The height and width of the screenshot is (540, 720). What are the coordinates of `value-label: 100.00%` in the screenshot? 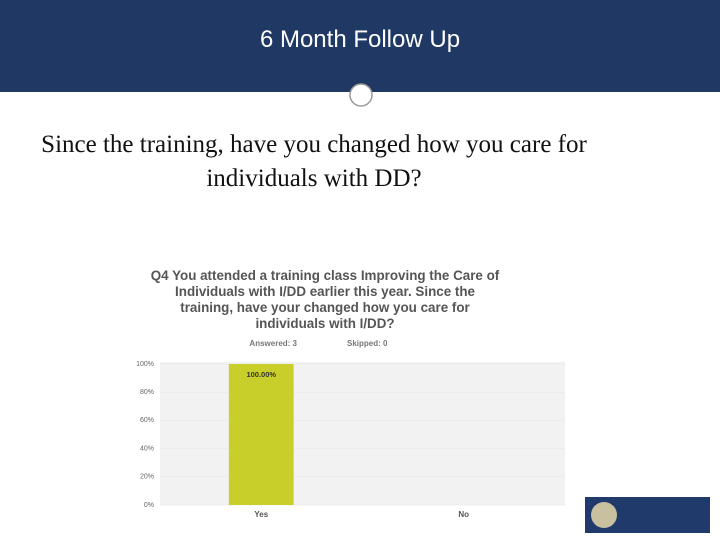 It's located at (261, 374).